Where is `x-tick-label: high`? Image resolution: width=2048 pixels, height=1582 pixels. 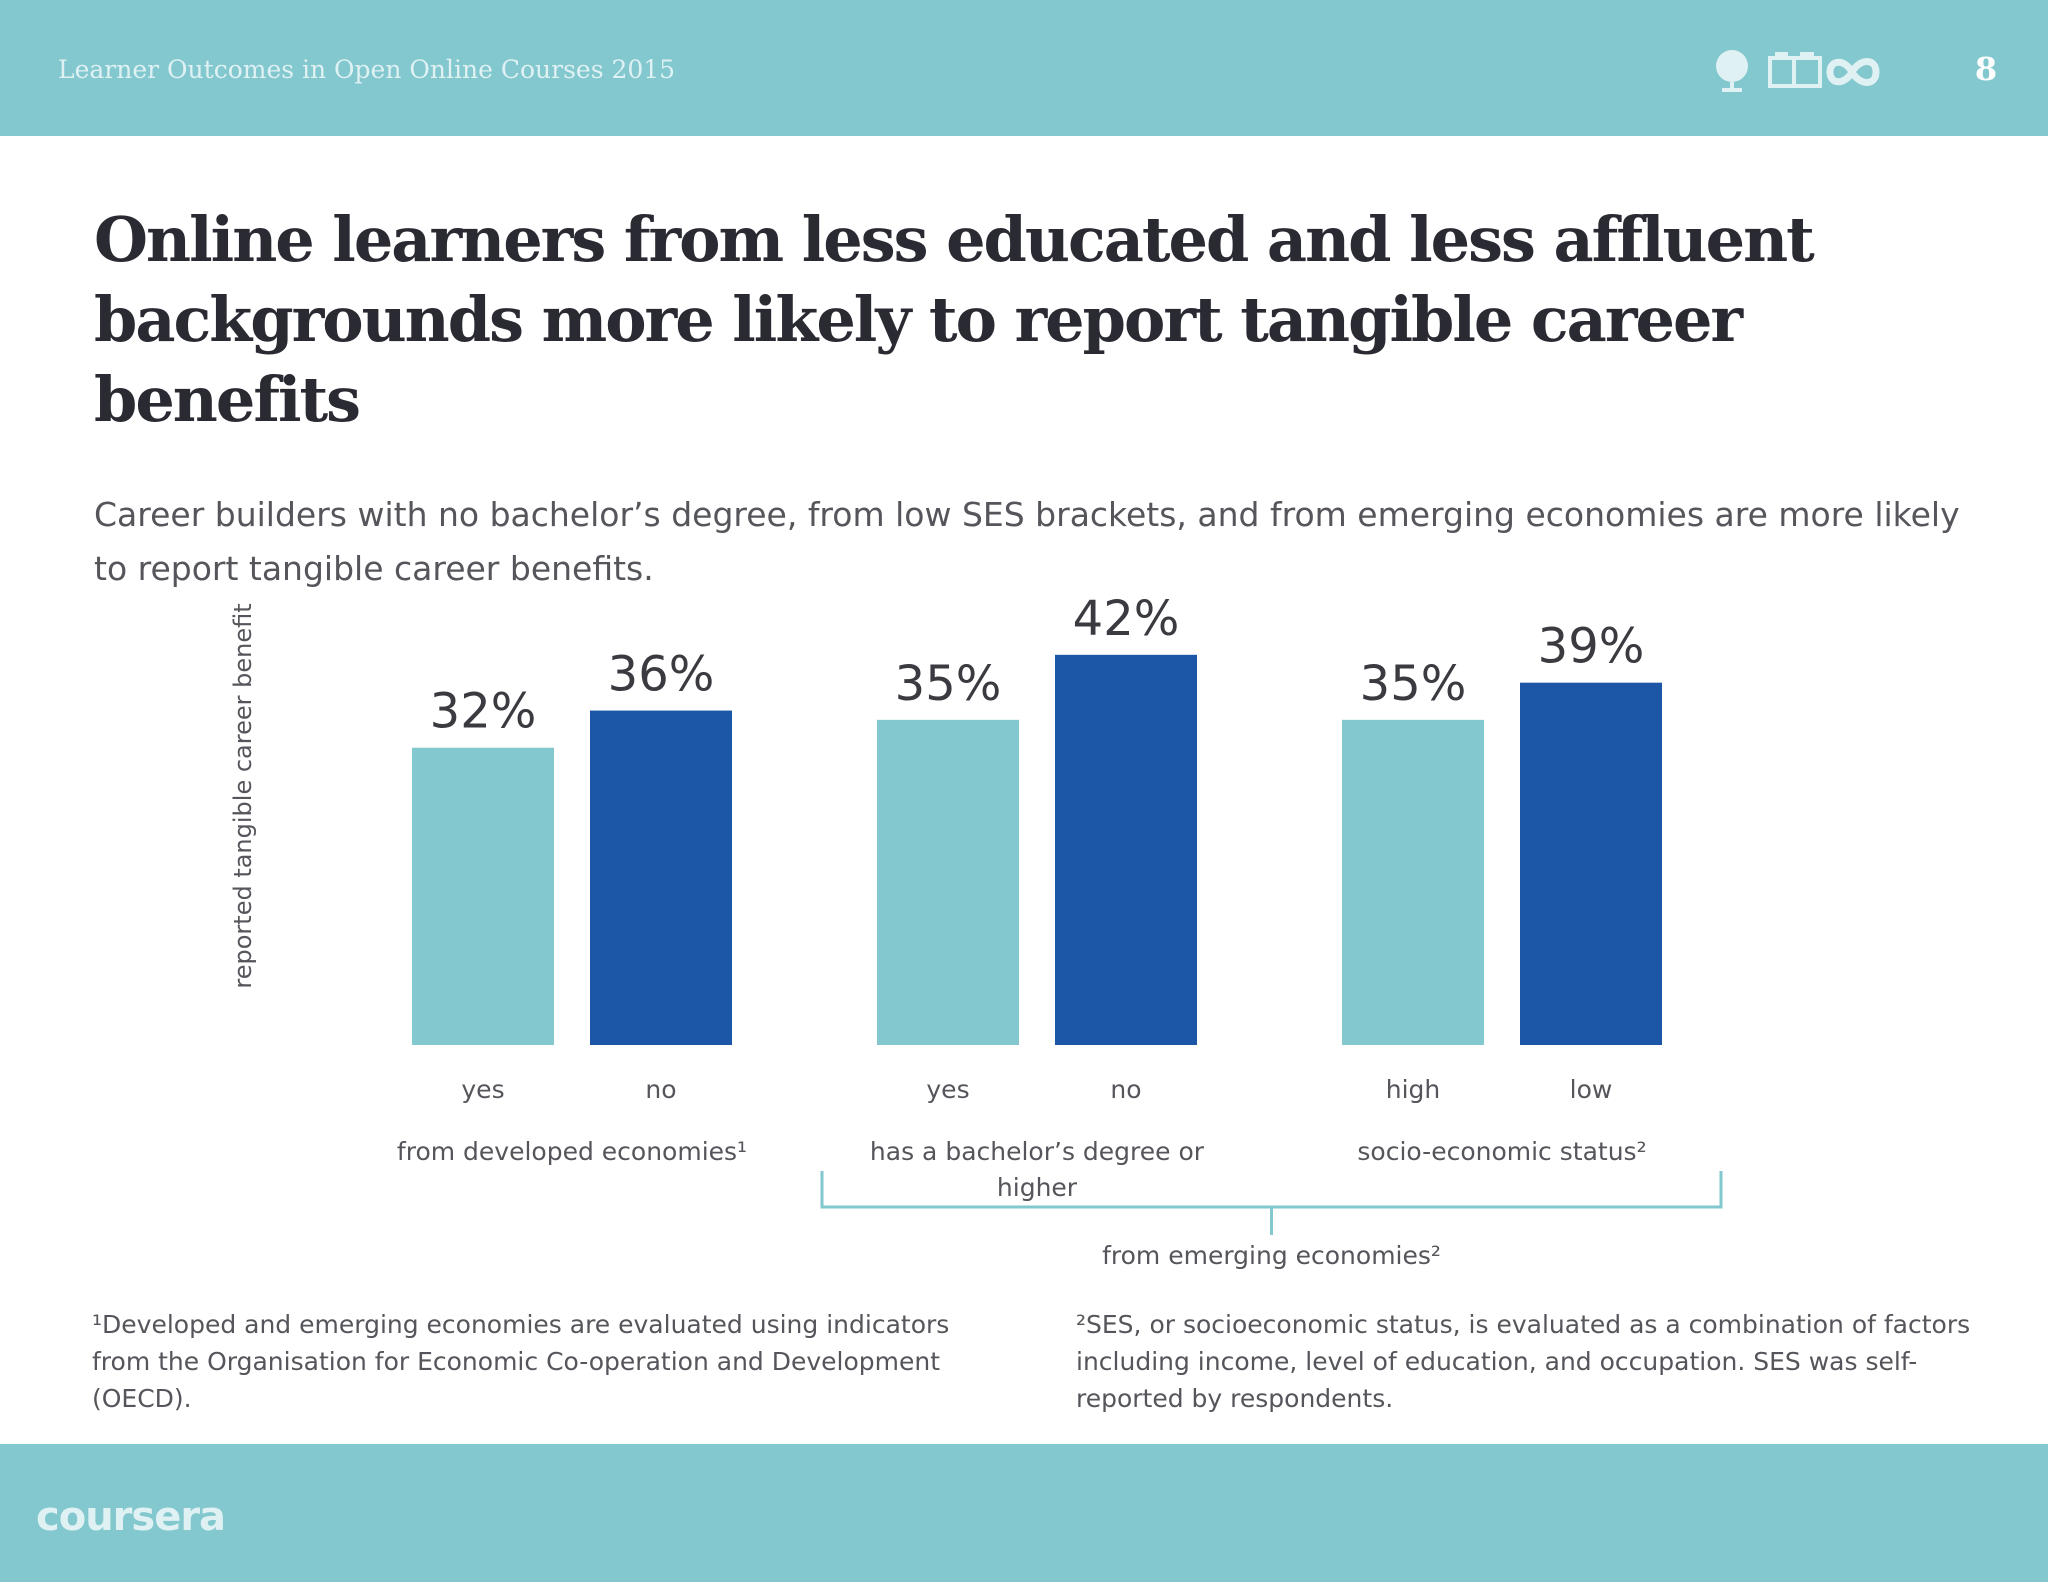
x-tick-label: high is located at coordinates (1413, 1089).